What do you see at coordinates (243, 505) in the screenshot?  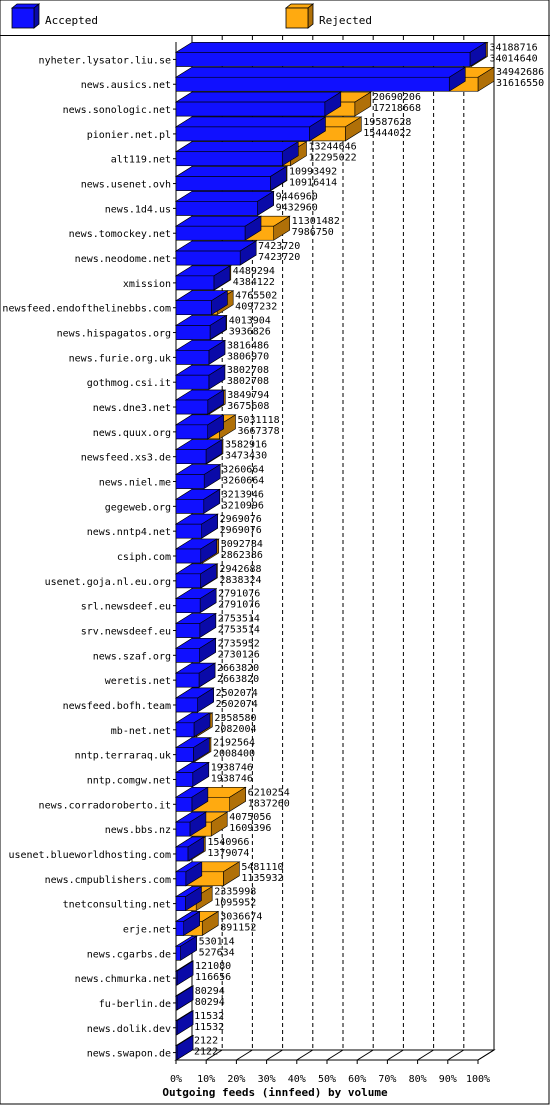 I see `value-label-accepted: 3210996` at bounding box center [243, 505].